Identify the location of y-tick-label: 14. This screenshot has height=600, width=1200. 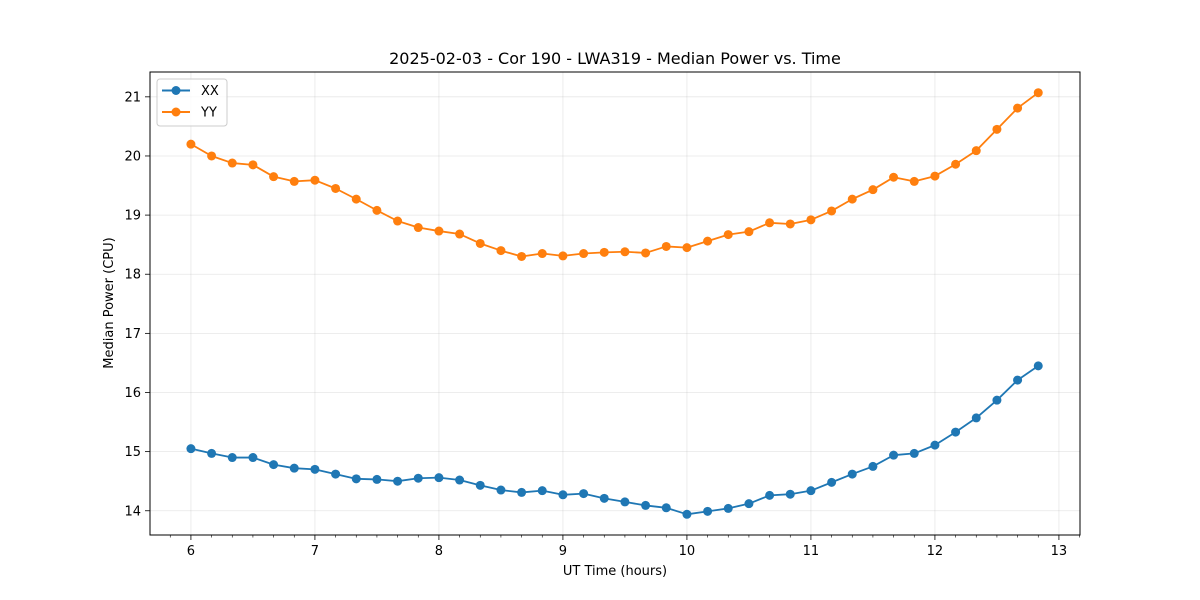
(132, 511).